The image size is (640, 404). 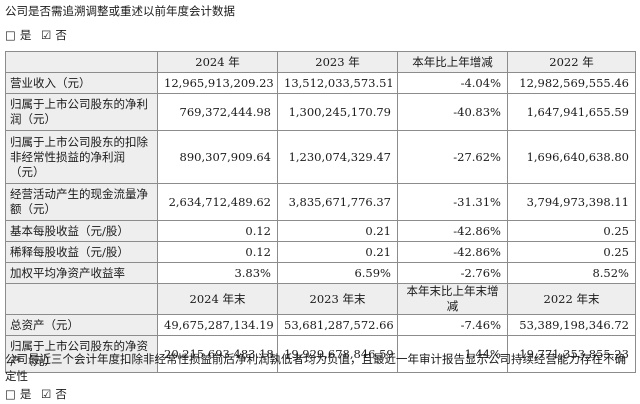 What do you see at coordinates (217, 112) in the screenshot?
I see `table-cell: 769,372,444.98` at bounding box center [217, 112].